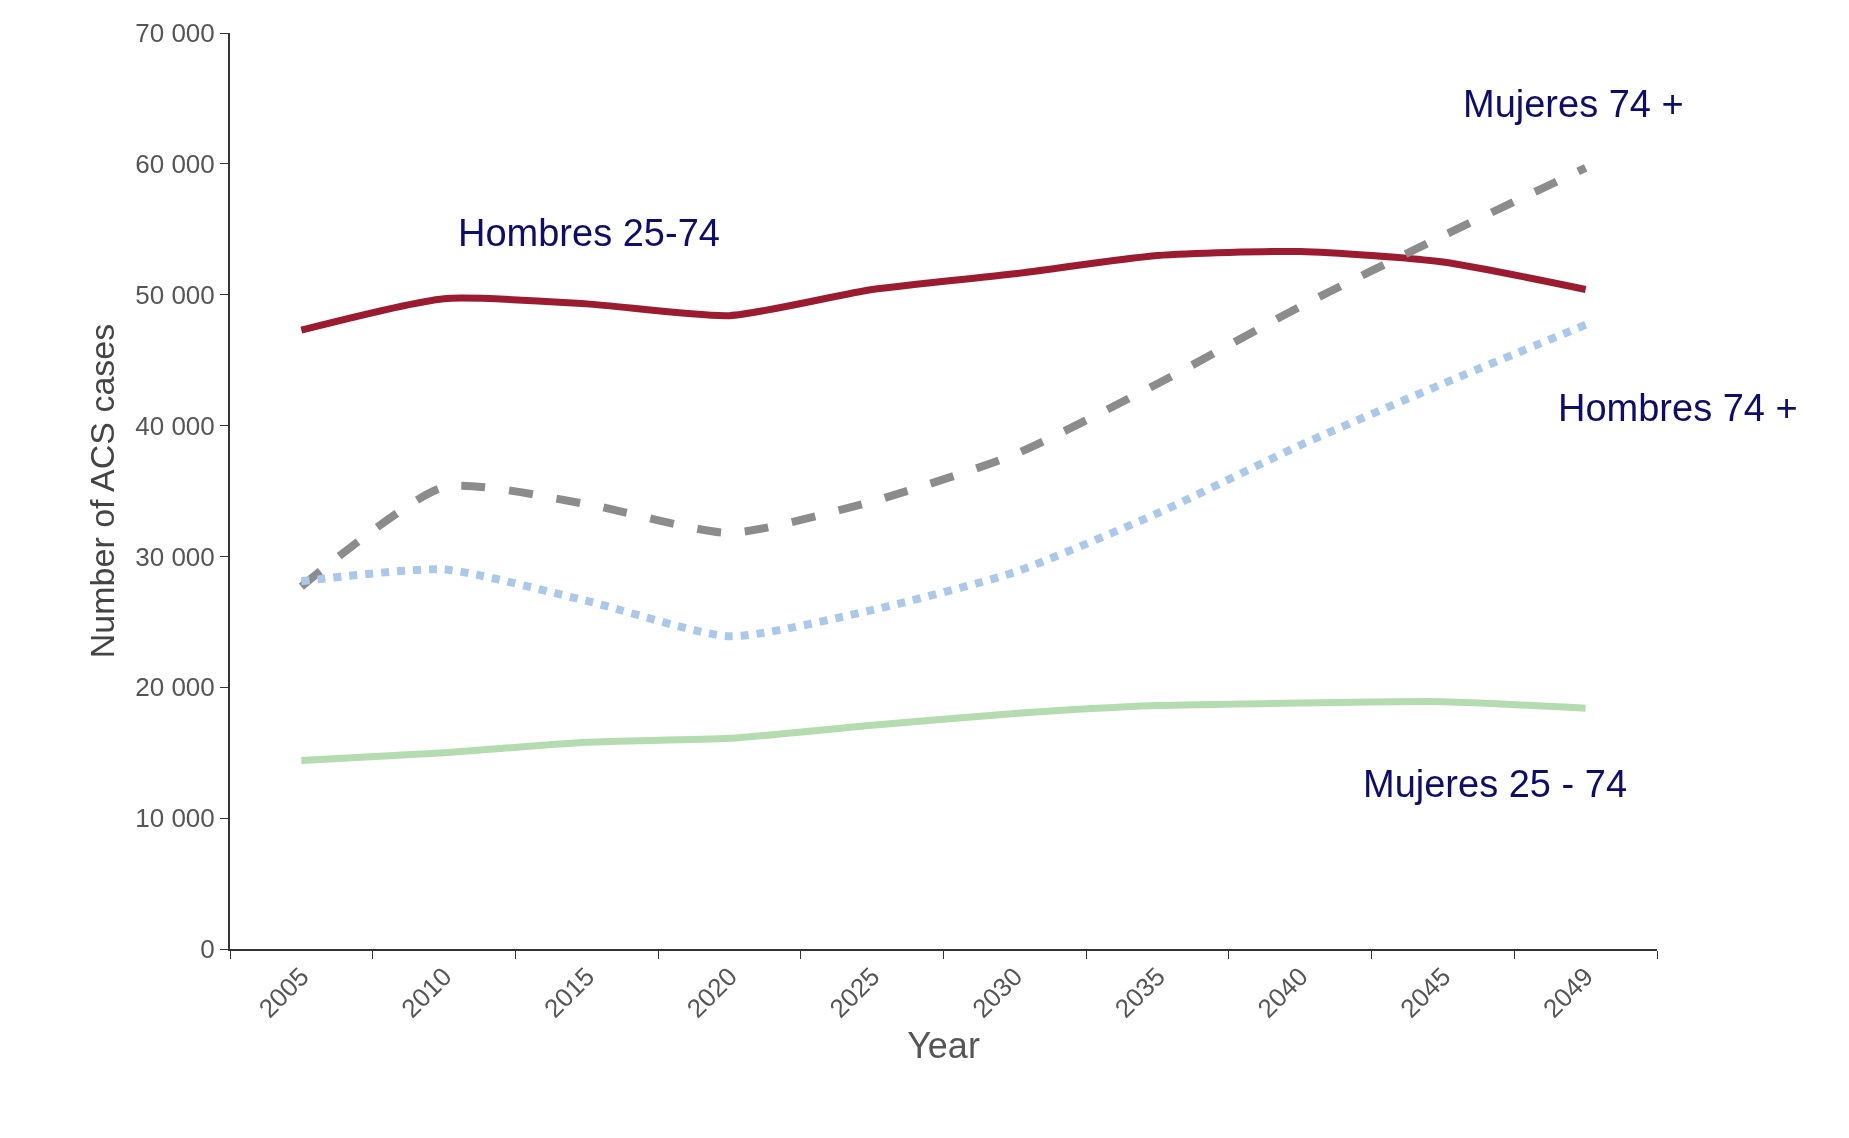 The image size is (1849, 1138). I want to click on y-tick-label: 0, so click(207, 949).